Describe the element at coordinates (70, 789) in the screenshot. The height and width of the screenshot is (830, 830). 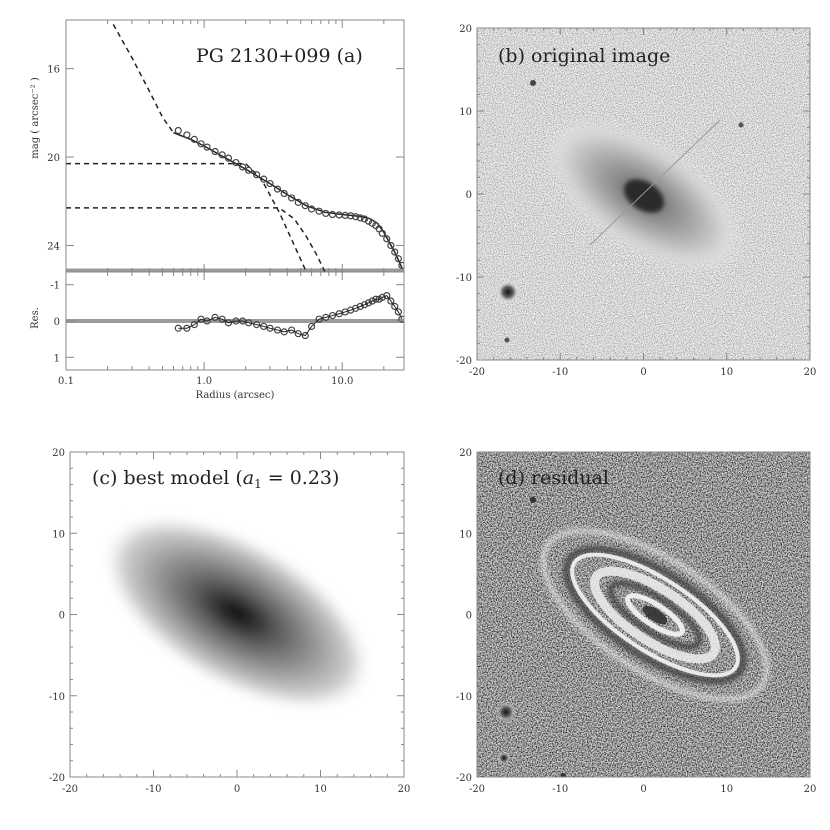
I see `panel-c-x-tick-label: -20` at that location.